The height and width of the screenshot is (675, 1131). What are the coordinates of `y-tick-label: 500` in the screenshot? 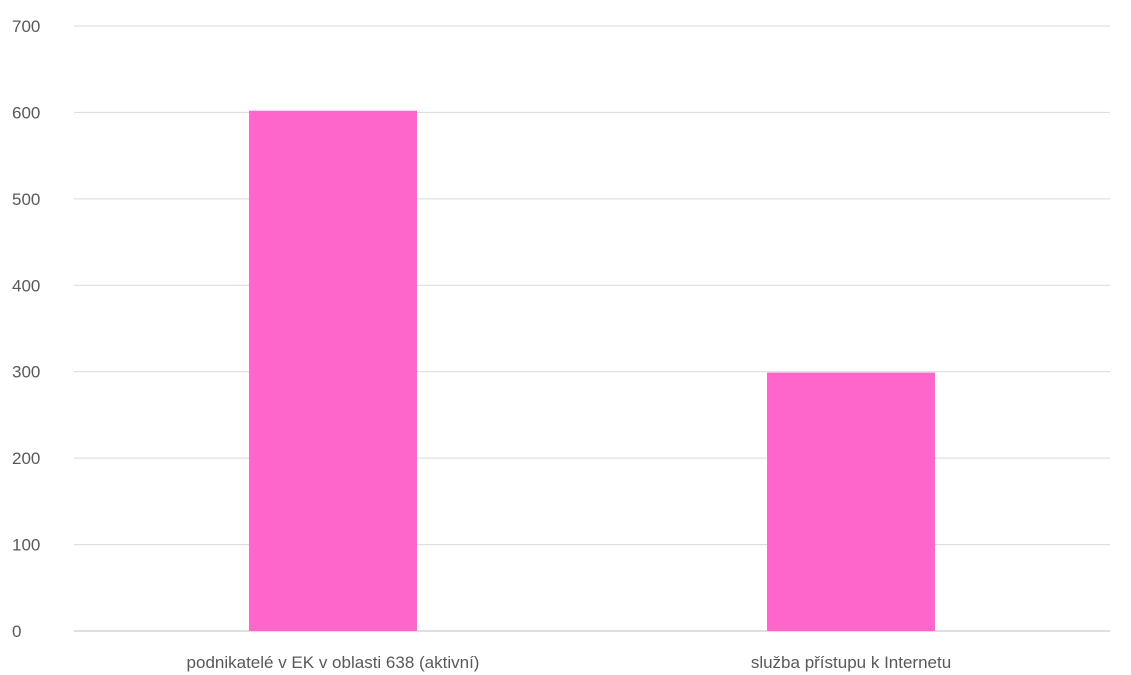 It's located at (26, 199).